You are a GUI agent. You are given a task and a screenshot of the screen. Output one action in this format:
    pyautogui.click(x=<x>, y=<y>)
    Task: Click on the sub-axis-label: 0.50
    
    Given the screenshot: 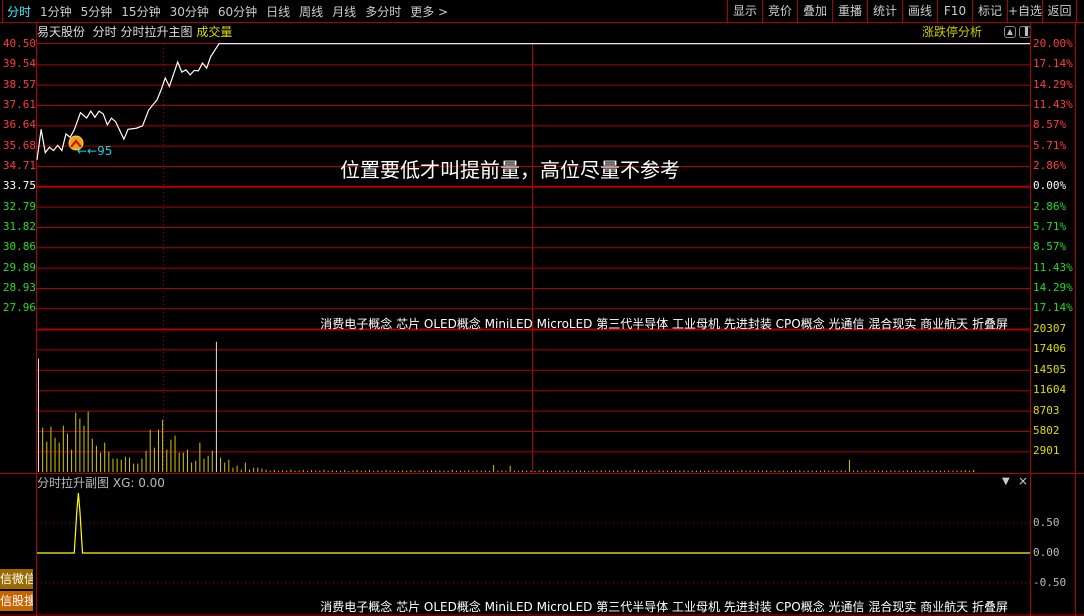 What is the action you would take?
    pyautogui.click(x=1046, y=522)
    